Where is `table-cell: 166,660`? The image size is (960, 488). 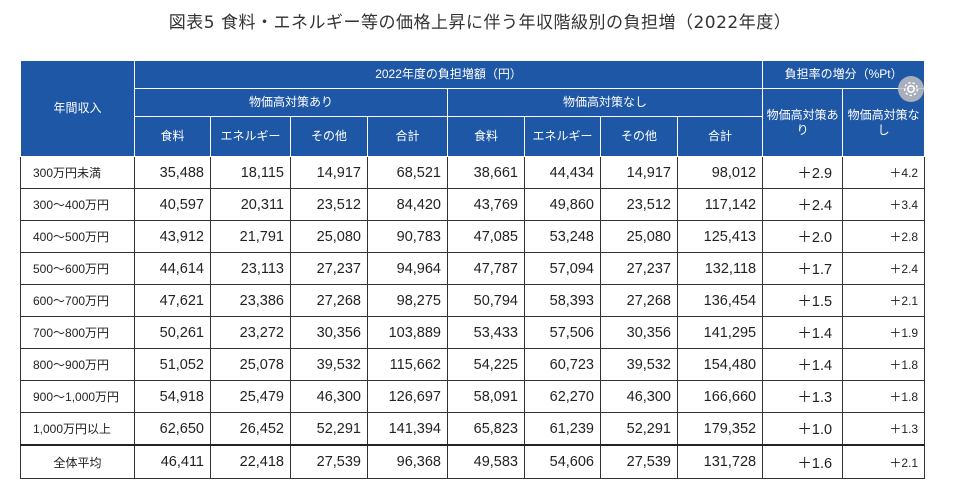 table-cell: 166,660 is located at coordinates (720, 396).